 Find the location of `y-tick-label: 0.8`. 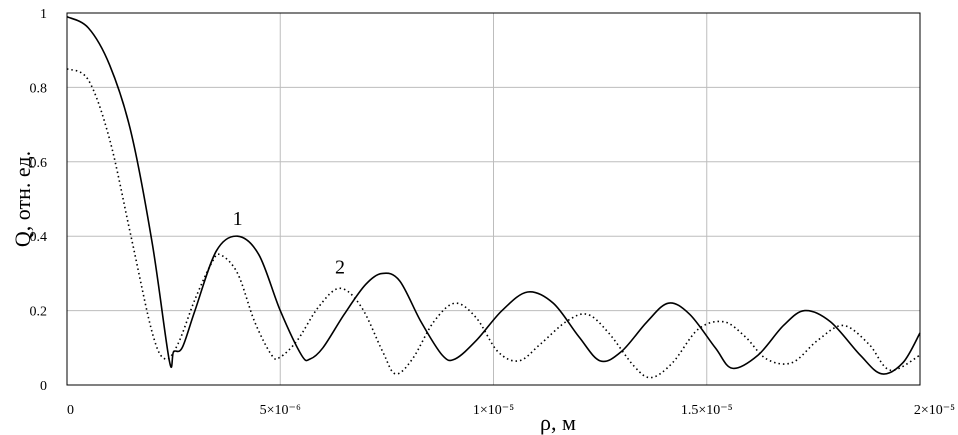

y-tick-label: 0.8 is located at coordinates (39, 88).